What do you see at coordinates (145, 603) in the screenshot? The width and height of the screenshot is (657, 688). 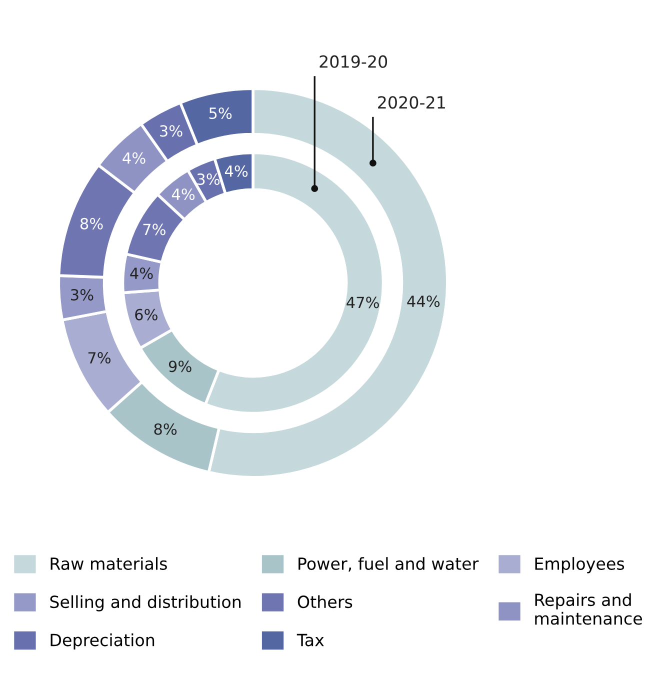 I see `legend-label: Selling and distribution` at bounding box center [145, 603].